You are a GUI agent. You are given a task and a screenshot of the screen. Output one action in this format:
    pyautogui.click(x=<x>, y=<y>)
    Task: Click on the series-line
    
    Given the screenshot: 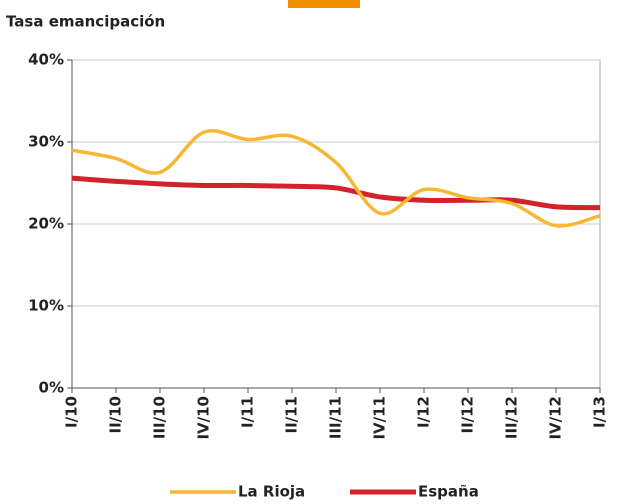 What is the action you would take?
    pyautogui.click(x=336, y=193)
    